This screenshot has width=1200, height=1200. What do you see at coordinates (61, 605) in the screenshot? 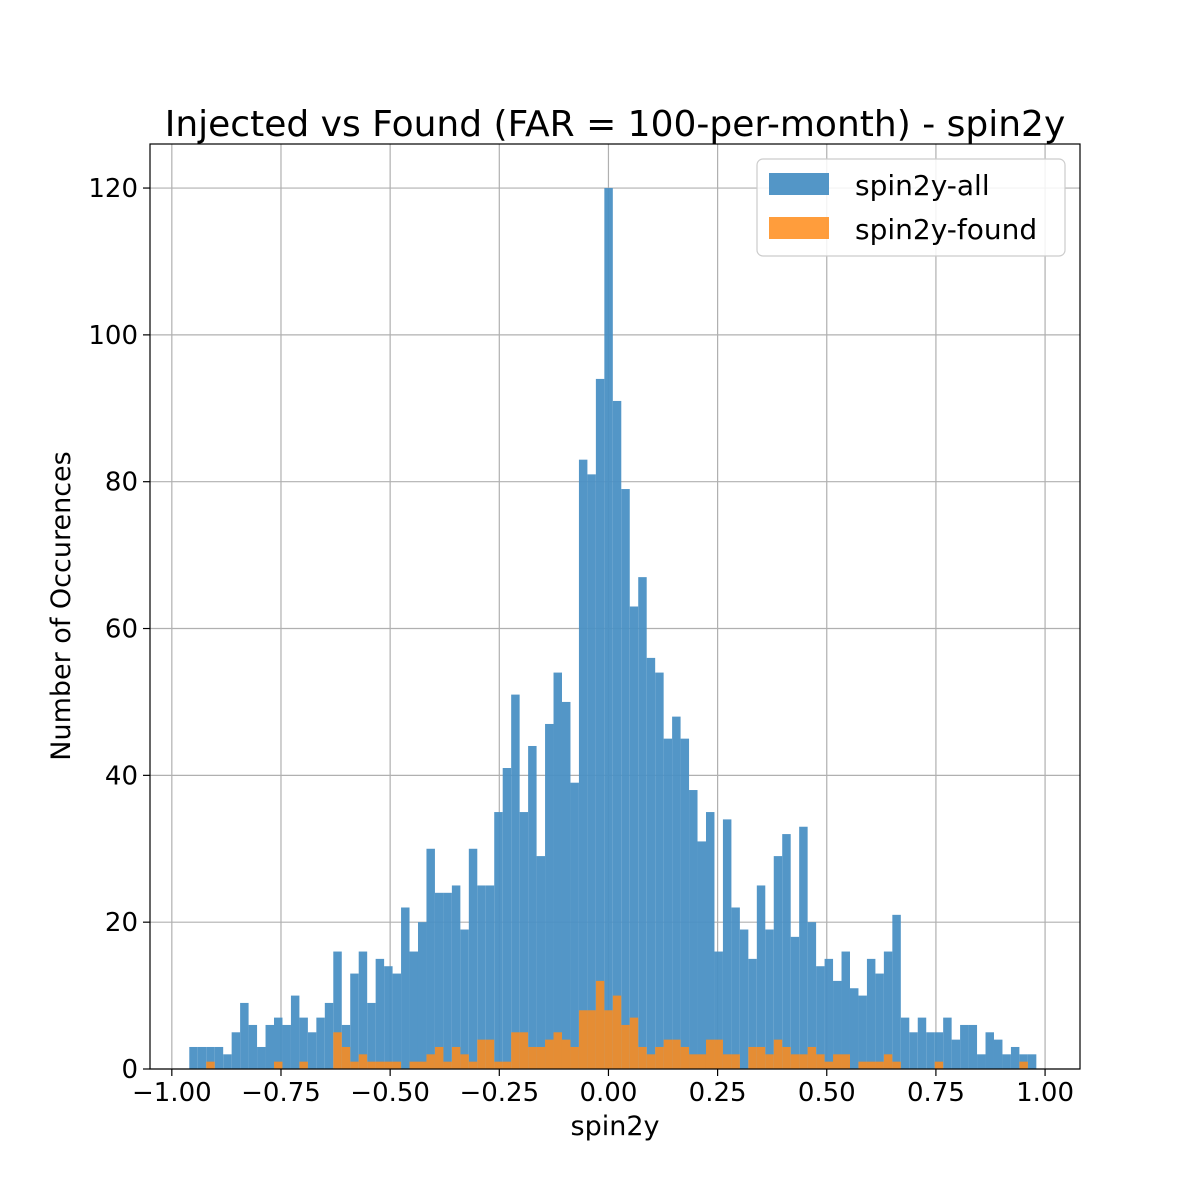
I see `y-axis-label: Number of Occurences` at bounding box center [61, 605].